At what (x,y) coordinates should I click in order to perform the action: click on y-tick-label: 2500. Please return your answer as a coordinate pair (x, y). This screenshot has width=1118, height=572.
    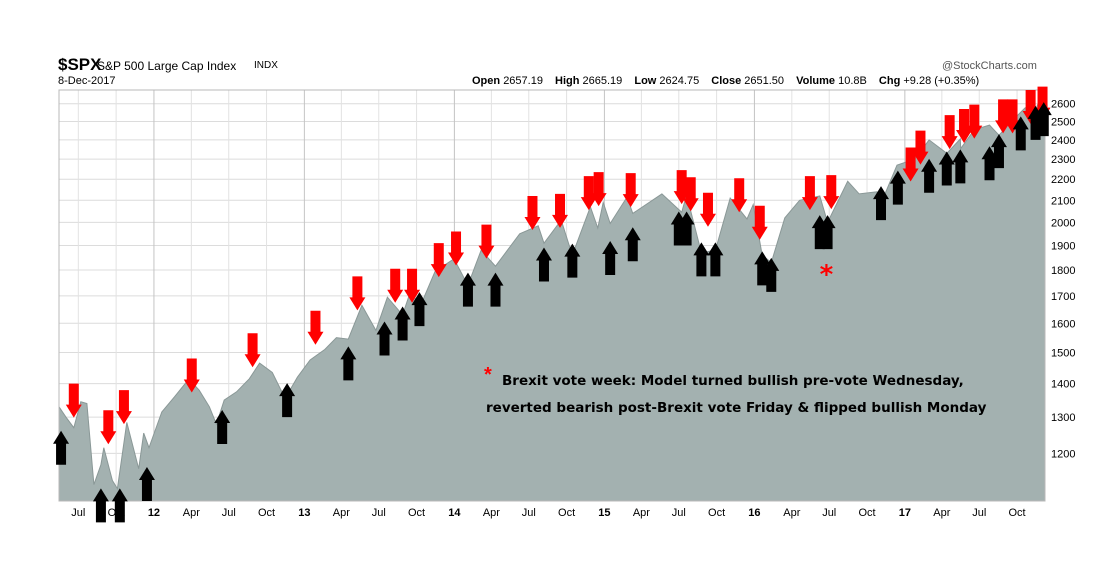
    Looking at the image, I should click on (1063, 122).